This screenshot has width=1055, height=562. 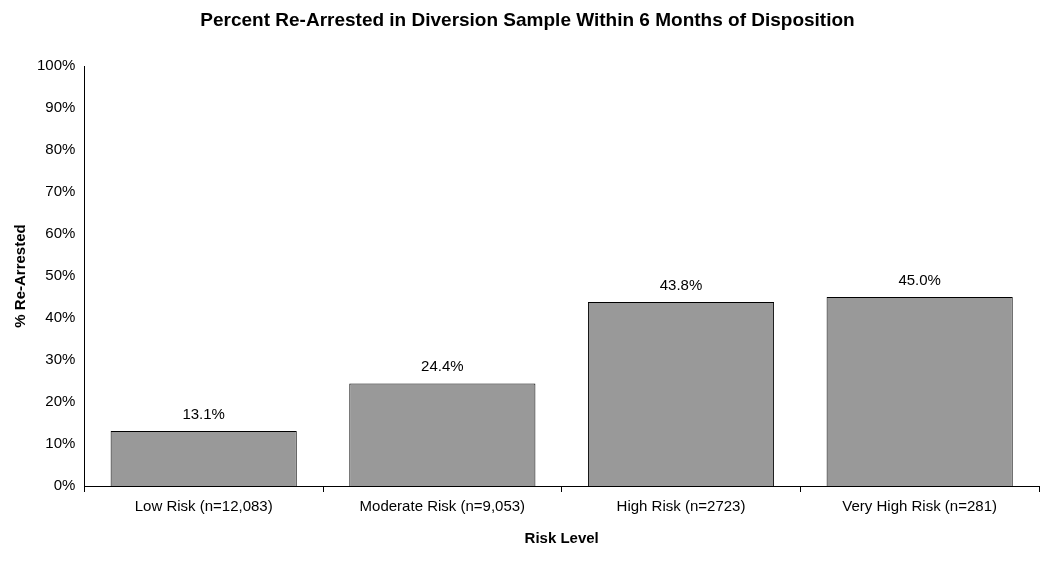 I want to click on y-tick-label: 50%, so click(x=60, y=275).